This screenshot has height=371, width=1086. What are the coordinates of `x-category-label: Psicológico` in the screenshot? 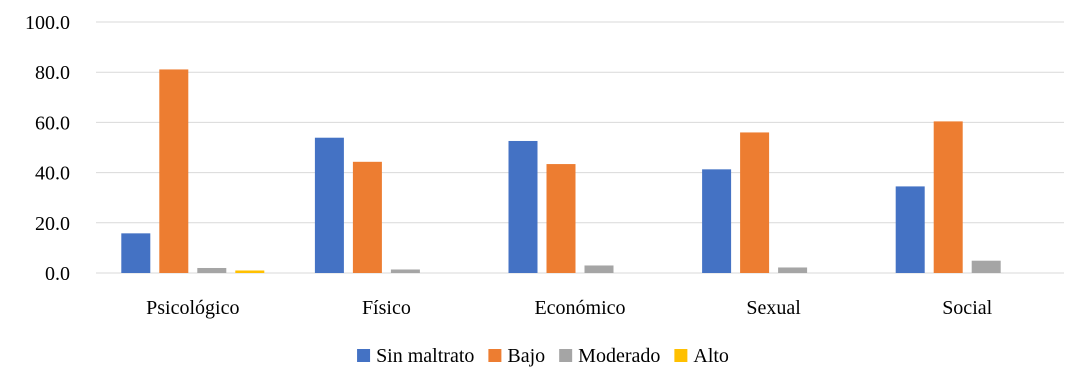 It's located at (192, 308).